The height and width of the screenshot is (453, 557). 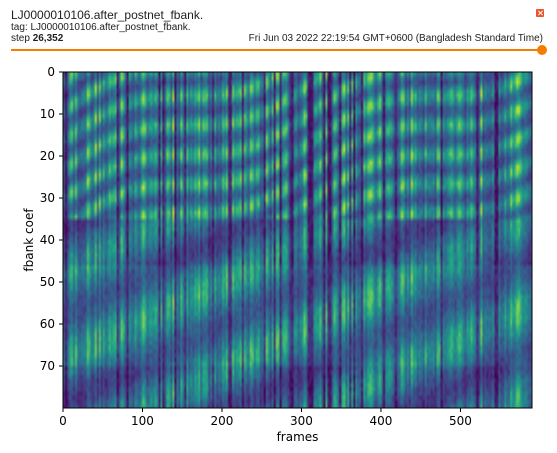 I want to click on y-tick-label: 50, so click(x=47, y=282).